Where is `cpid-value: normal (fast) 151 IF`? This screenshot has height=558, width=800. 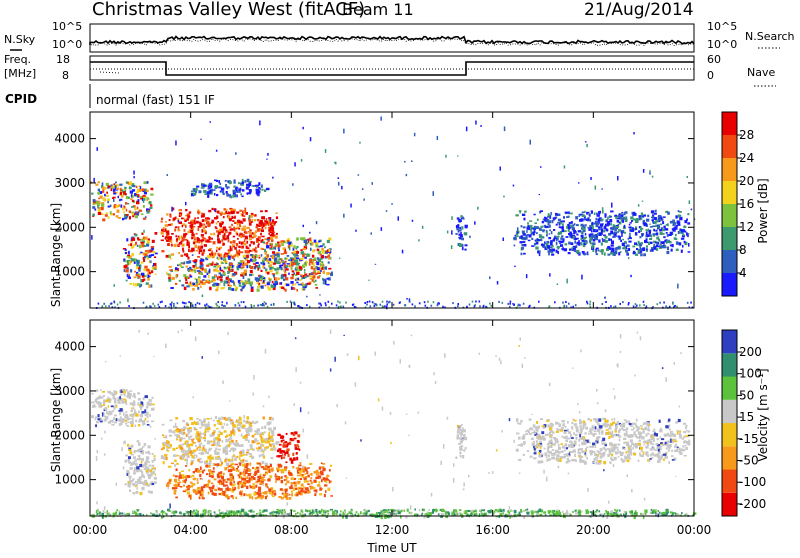 cpid-value: normal (fast) 151 IF is located at coordinates (155, 100).